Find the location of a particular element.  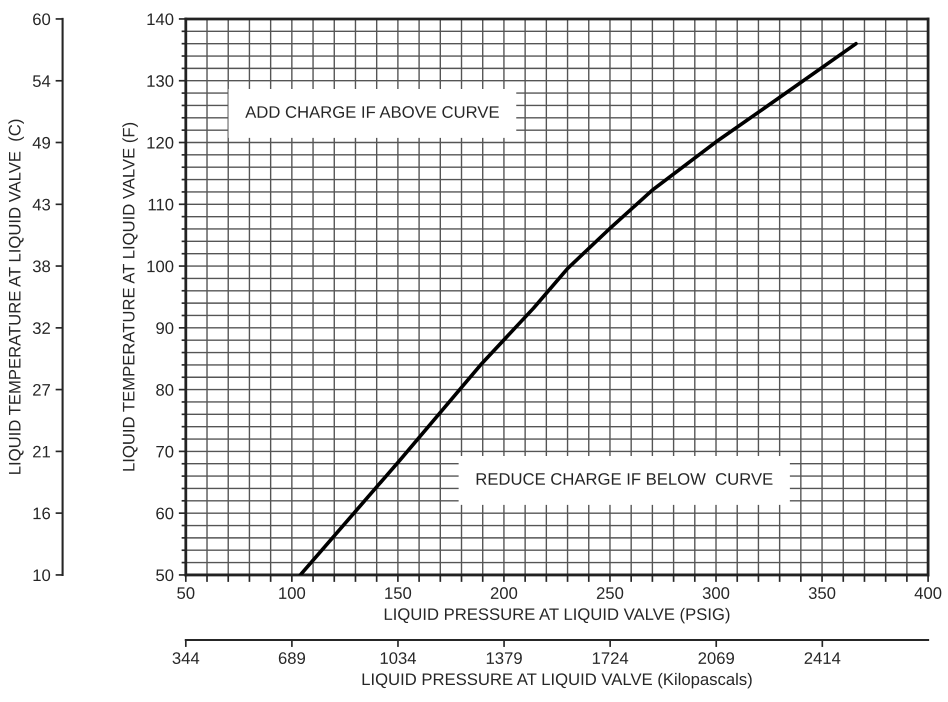

x2-tick-label: 344 is located at coordinates (186, 658).